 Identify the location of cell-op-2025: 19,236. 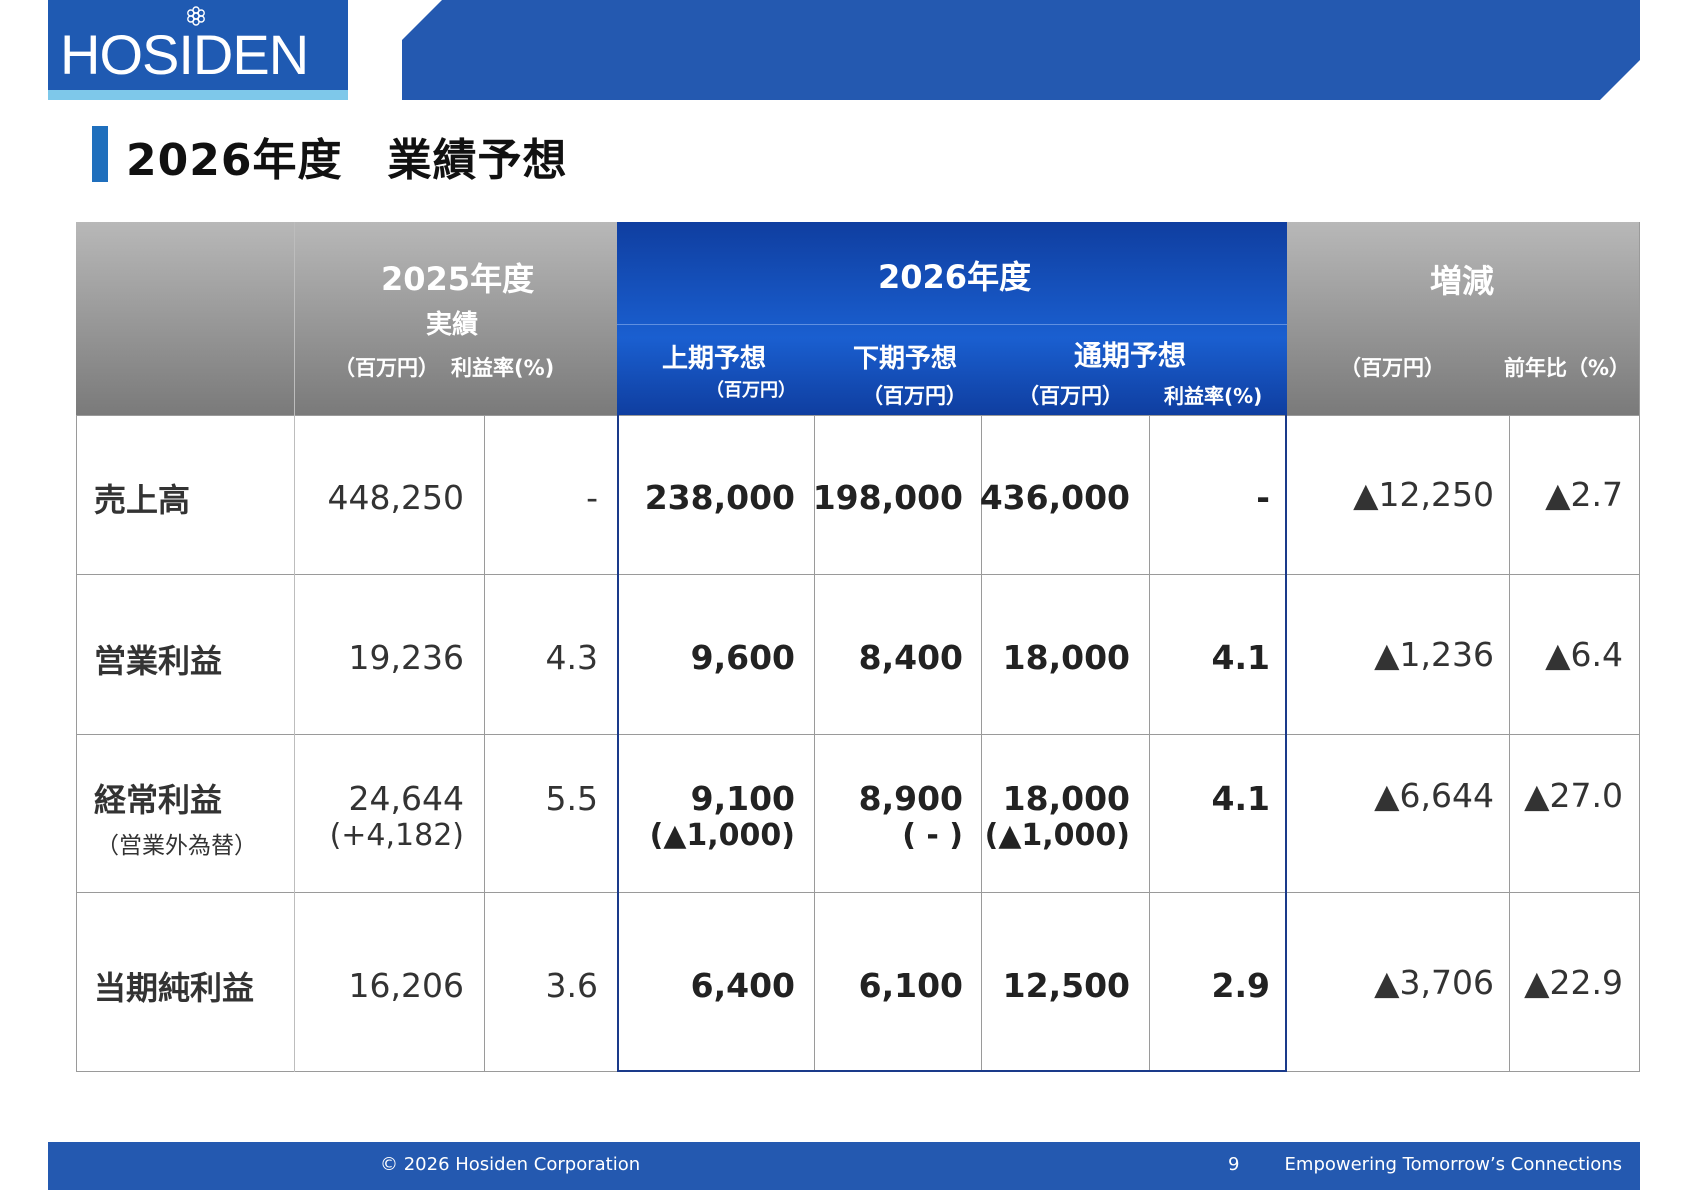
(406, 657).